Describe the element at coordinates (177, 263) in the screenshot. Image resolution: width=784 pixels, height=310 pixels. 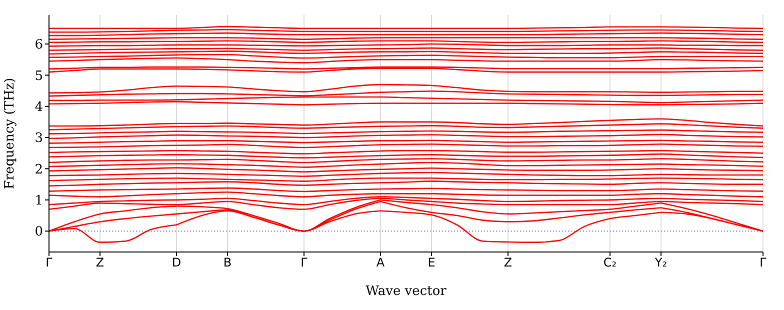
I see `x-tick-label: D` at that location.